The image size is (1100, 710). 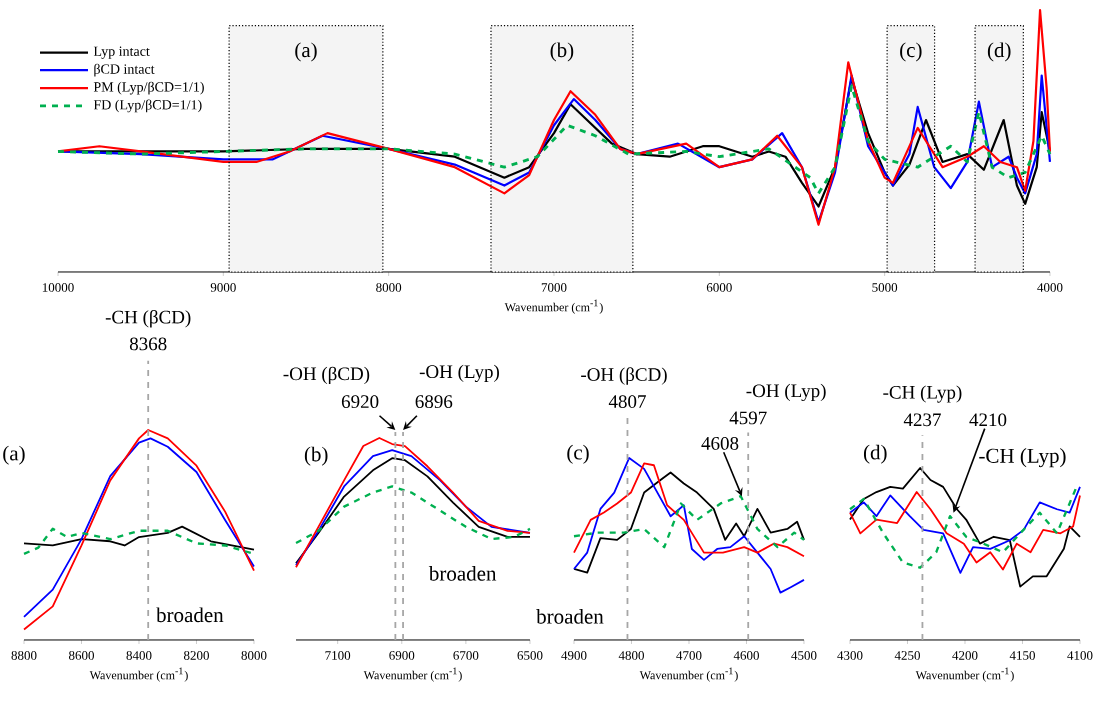 I want to click on annotation: (b), so click(x=316, y=456).